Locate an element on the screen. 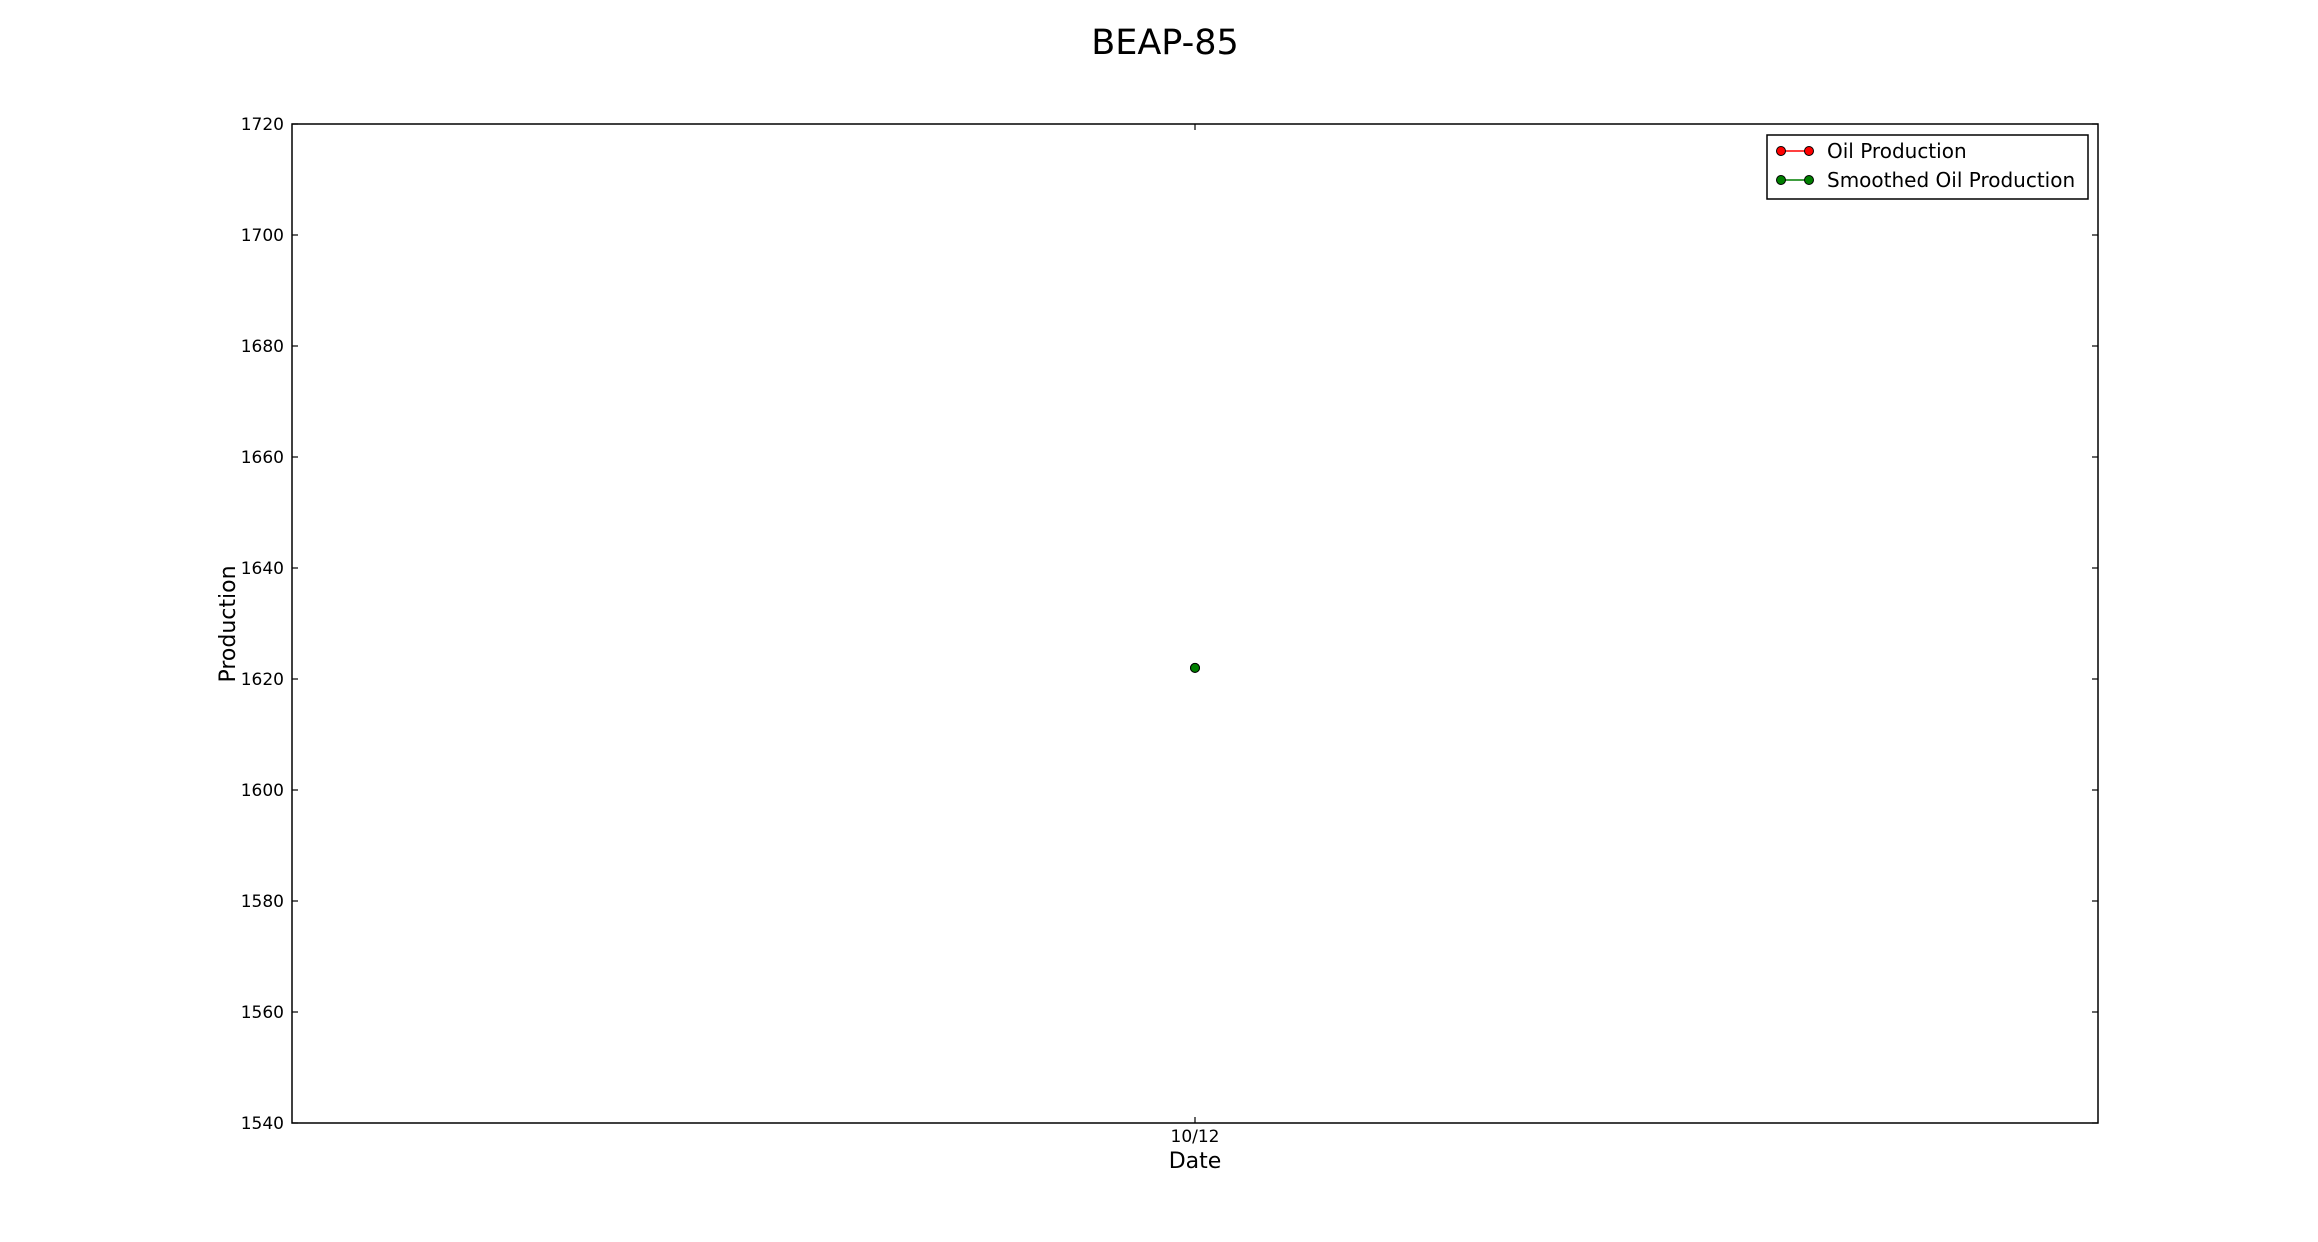 The image size is (2318, 1242). legend-label: Oil Production is located at coordinates (1897, 151).